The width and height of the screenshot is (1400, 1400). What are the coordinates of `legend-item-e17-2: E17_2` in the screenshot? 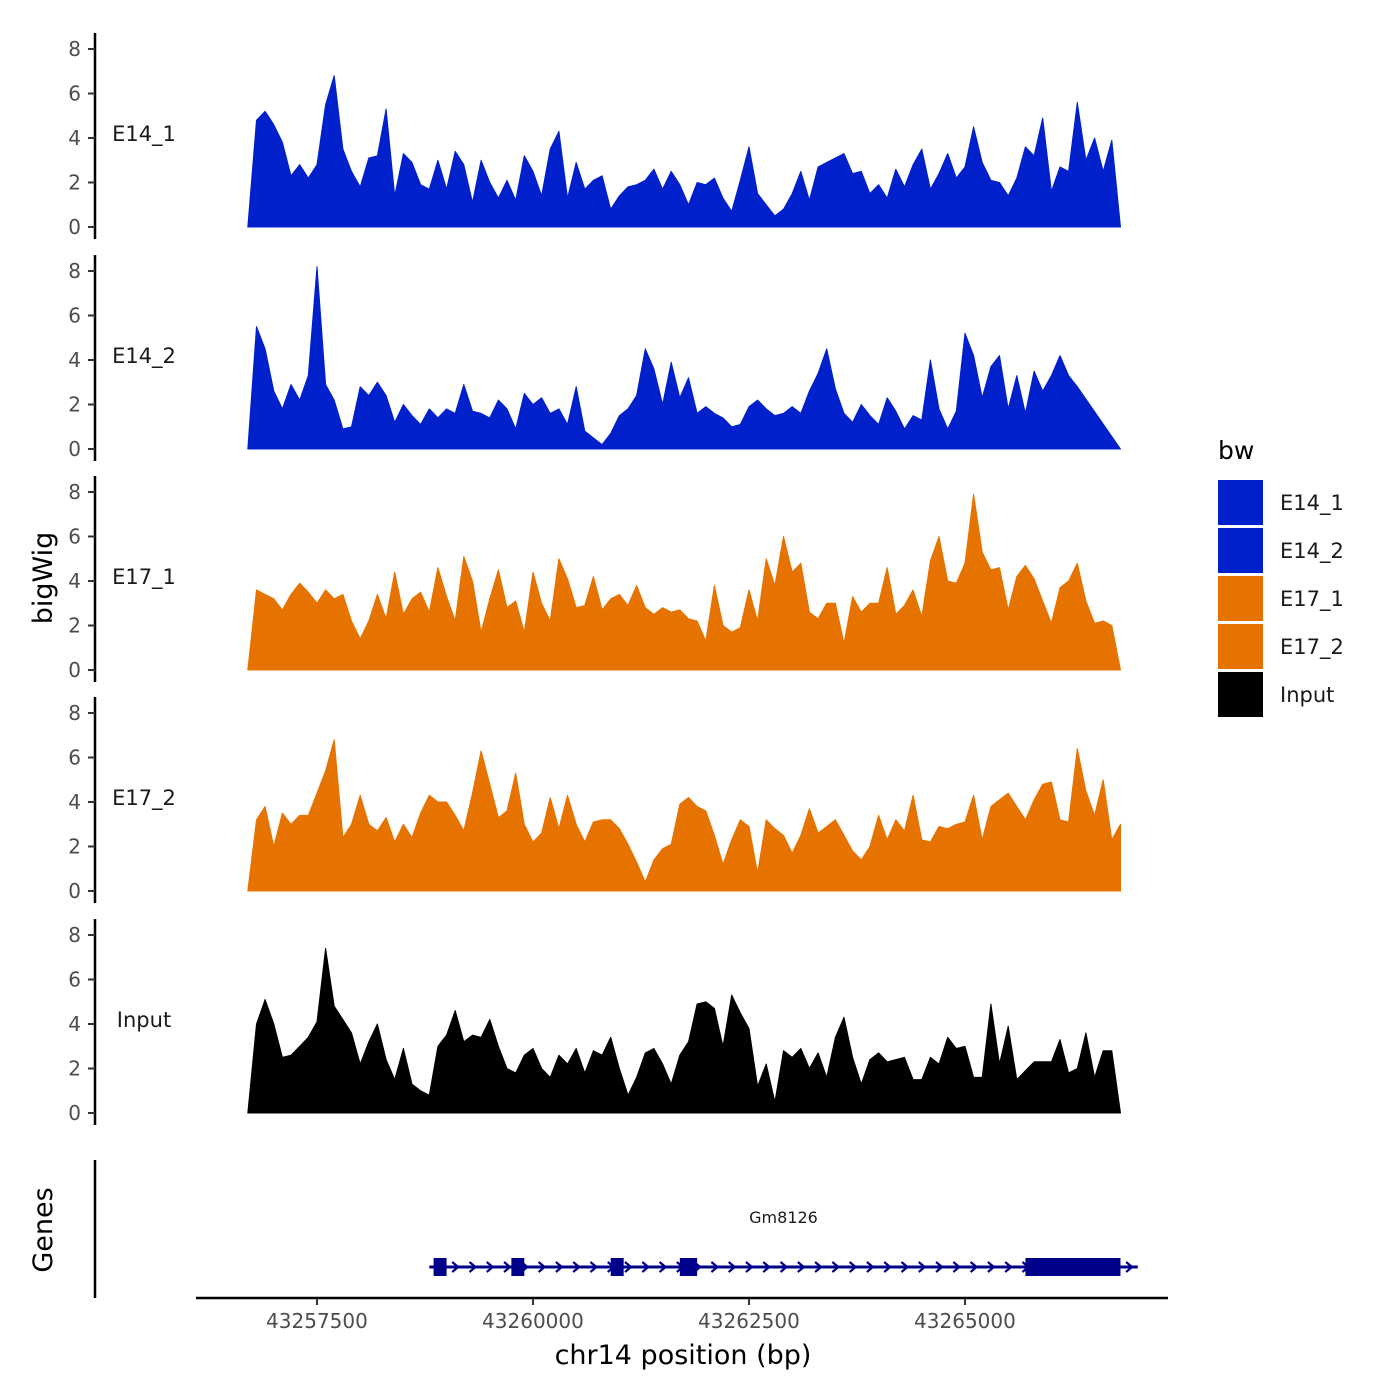 It's located at (1281, 646).